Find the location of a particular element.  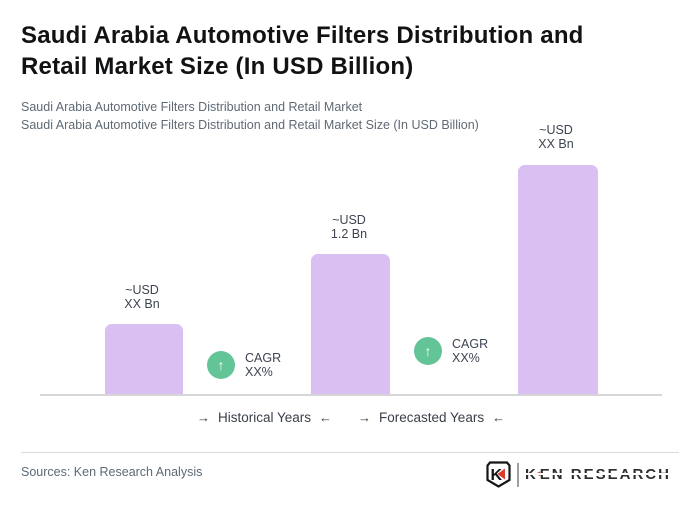

cagr2-value: XX% is located at coordinates (466, 358).